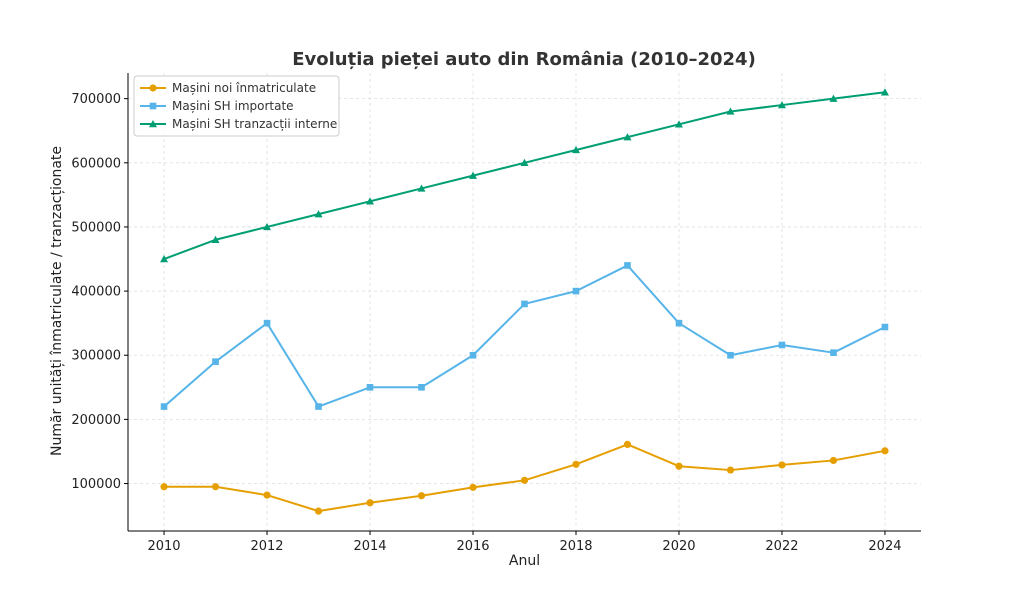 This screenshot has width=1024, height=597. Describe the element at coordinates (781, 546) in the screenshot. I see `x-tick-label: 2022` at that location.